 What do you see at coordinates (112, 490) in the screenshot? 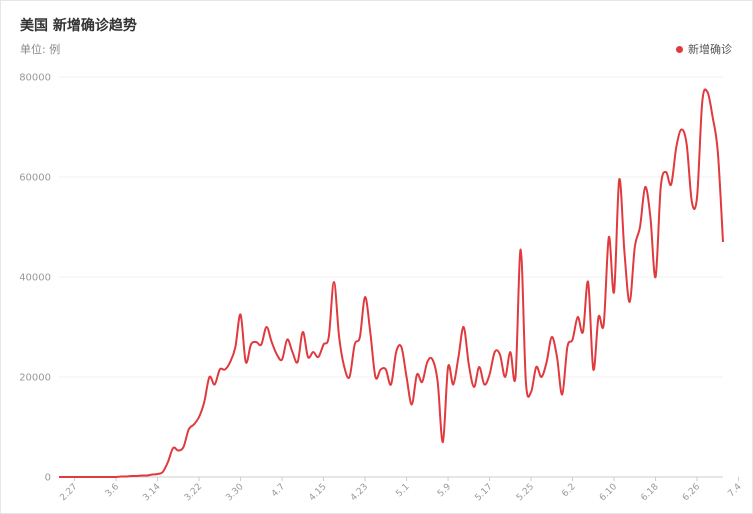
I see `x-tick-label: 3.6` at bounding box center [112, 490].